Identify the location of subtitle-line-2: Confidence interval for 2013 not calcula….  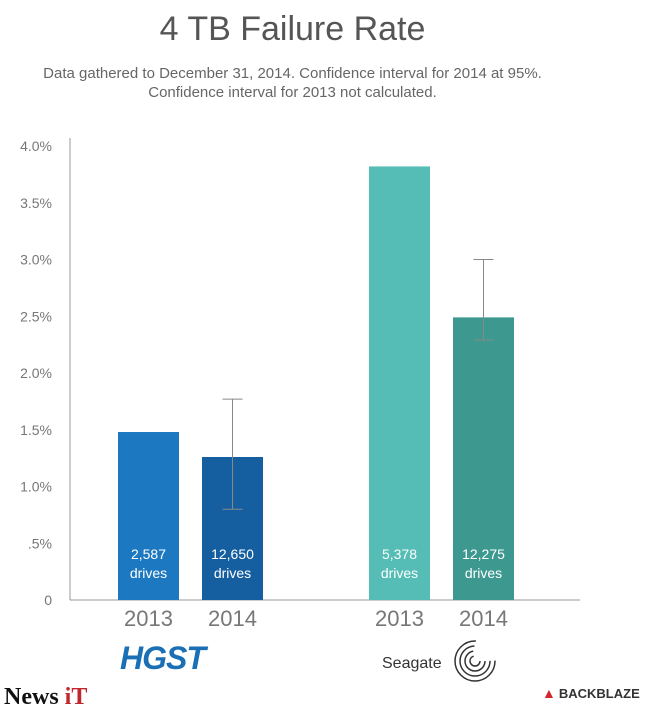
(292, 92).